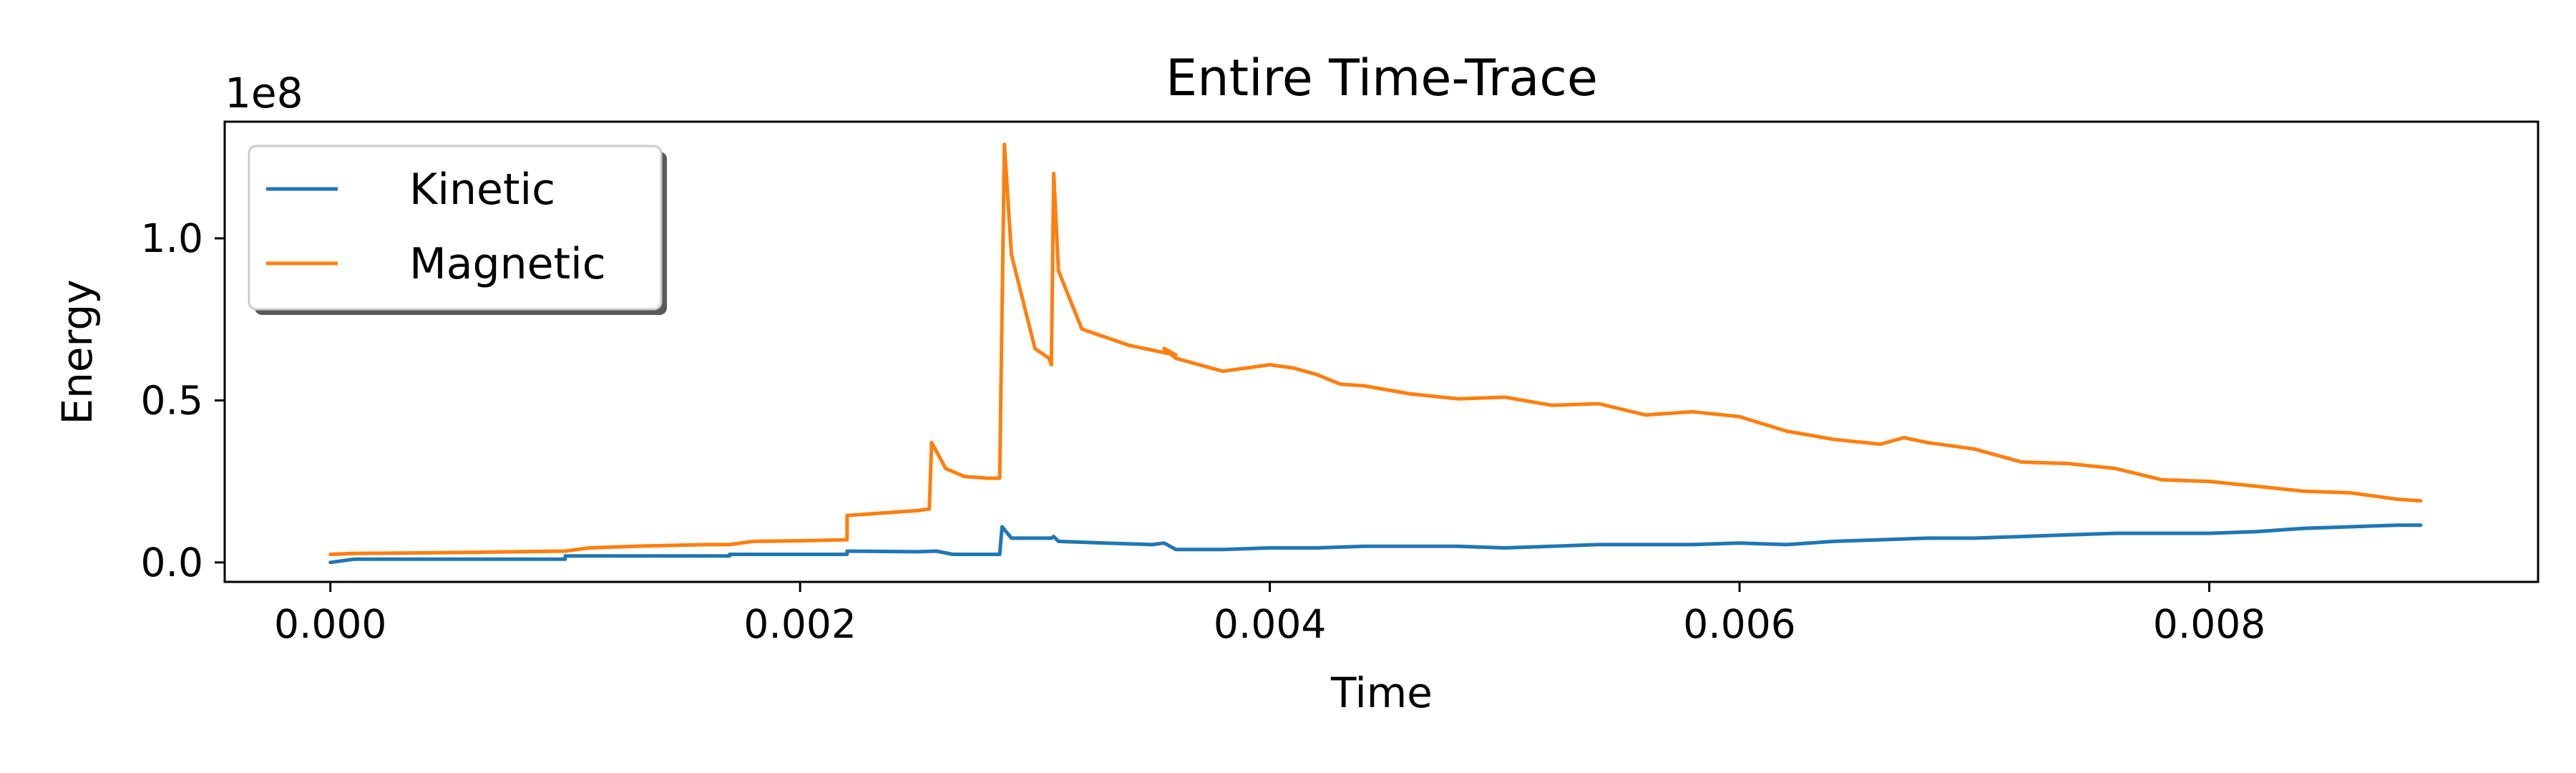  Describe the element at coordinates (264, 93) in the screenshot. I see `y-axis-scale-label: 1e8` at that location.